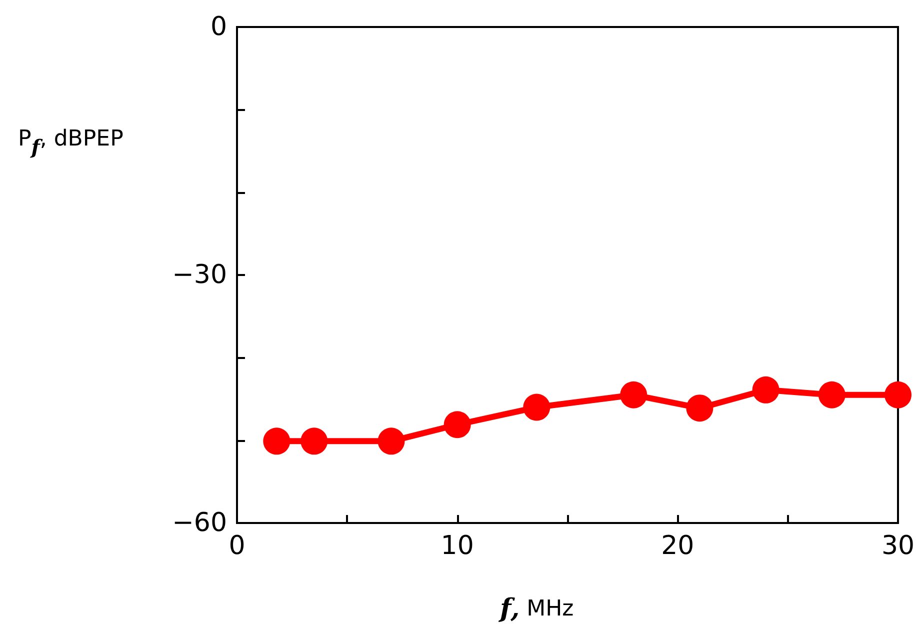 This screenshot has height=639, width=921. I want to click on x-axis-title: f, MHz, so click(536, 609).